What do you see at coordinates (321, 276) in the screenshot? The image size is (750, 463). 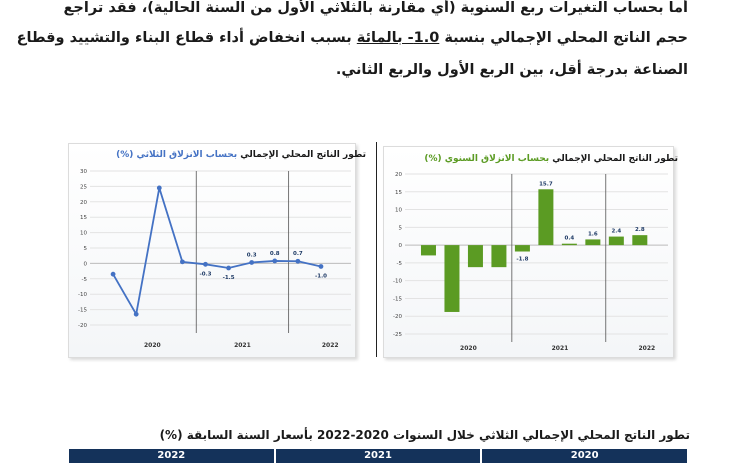 I see `data-label: -1.0` at bounding box center [321, 276].